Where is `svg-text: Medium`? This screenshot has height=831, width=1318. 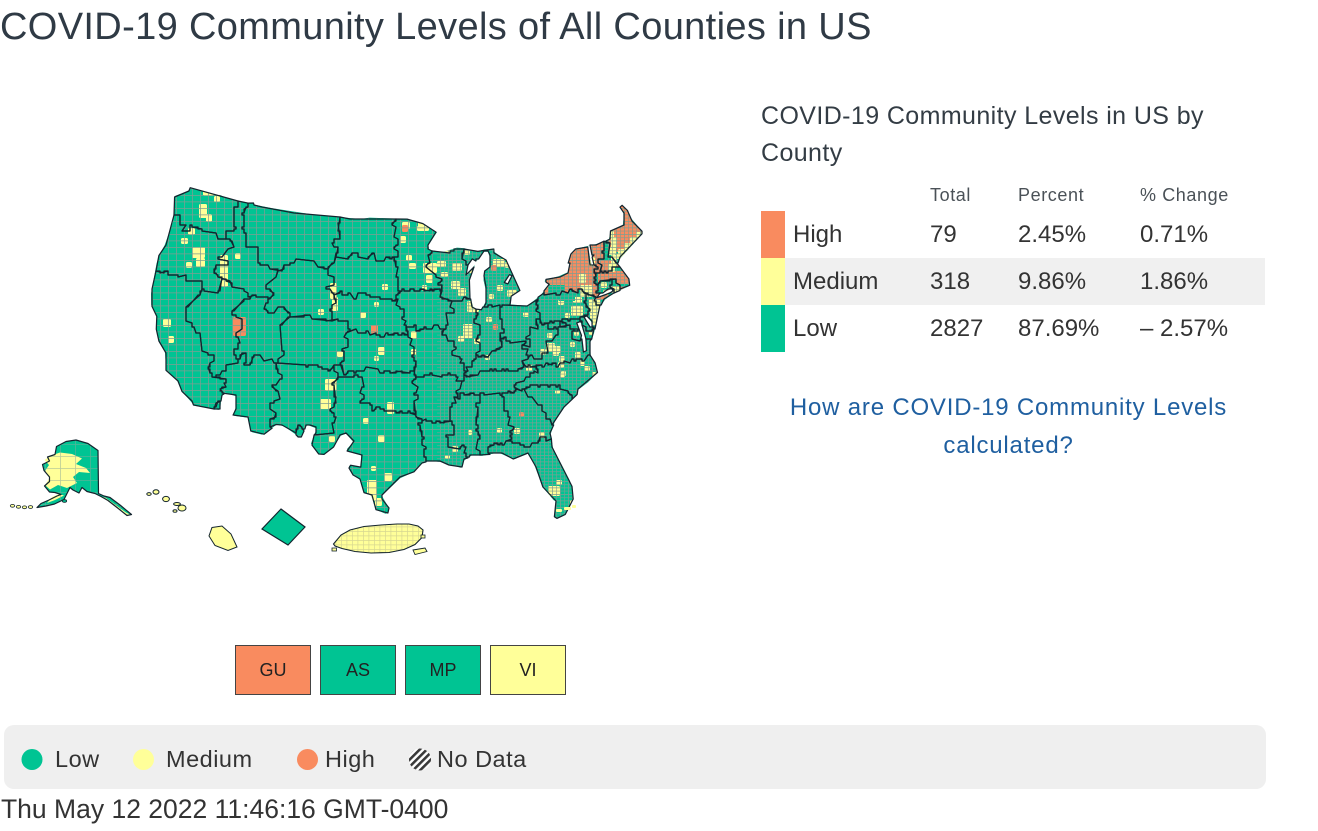 svg-text: Medium is located at coordinates (209, 759).